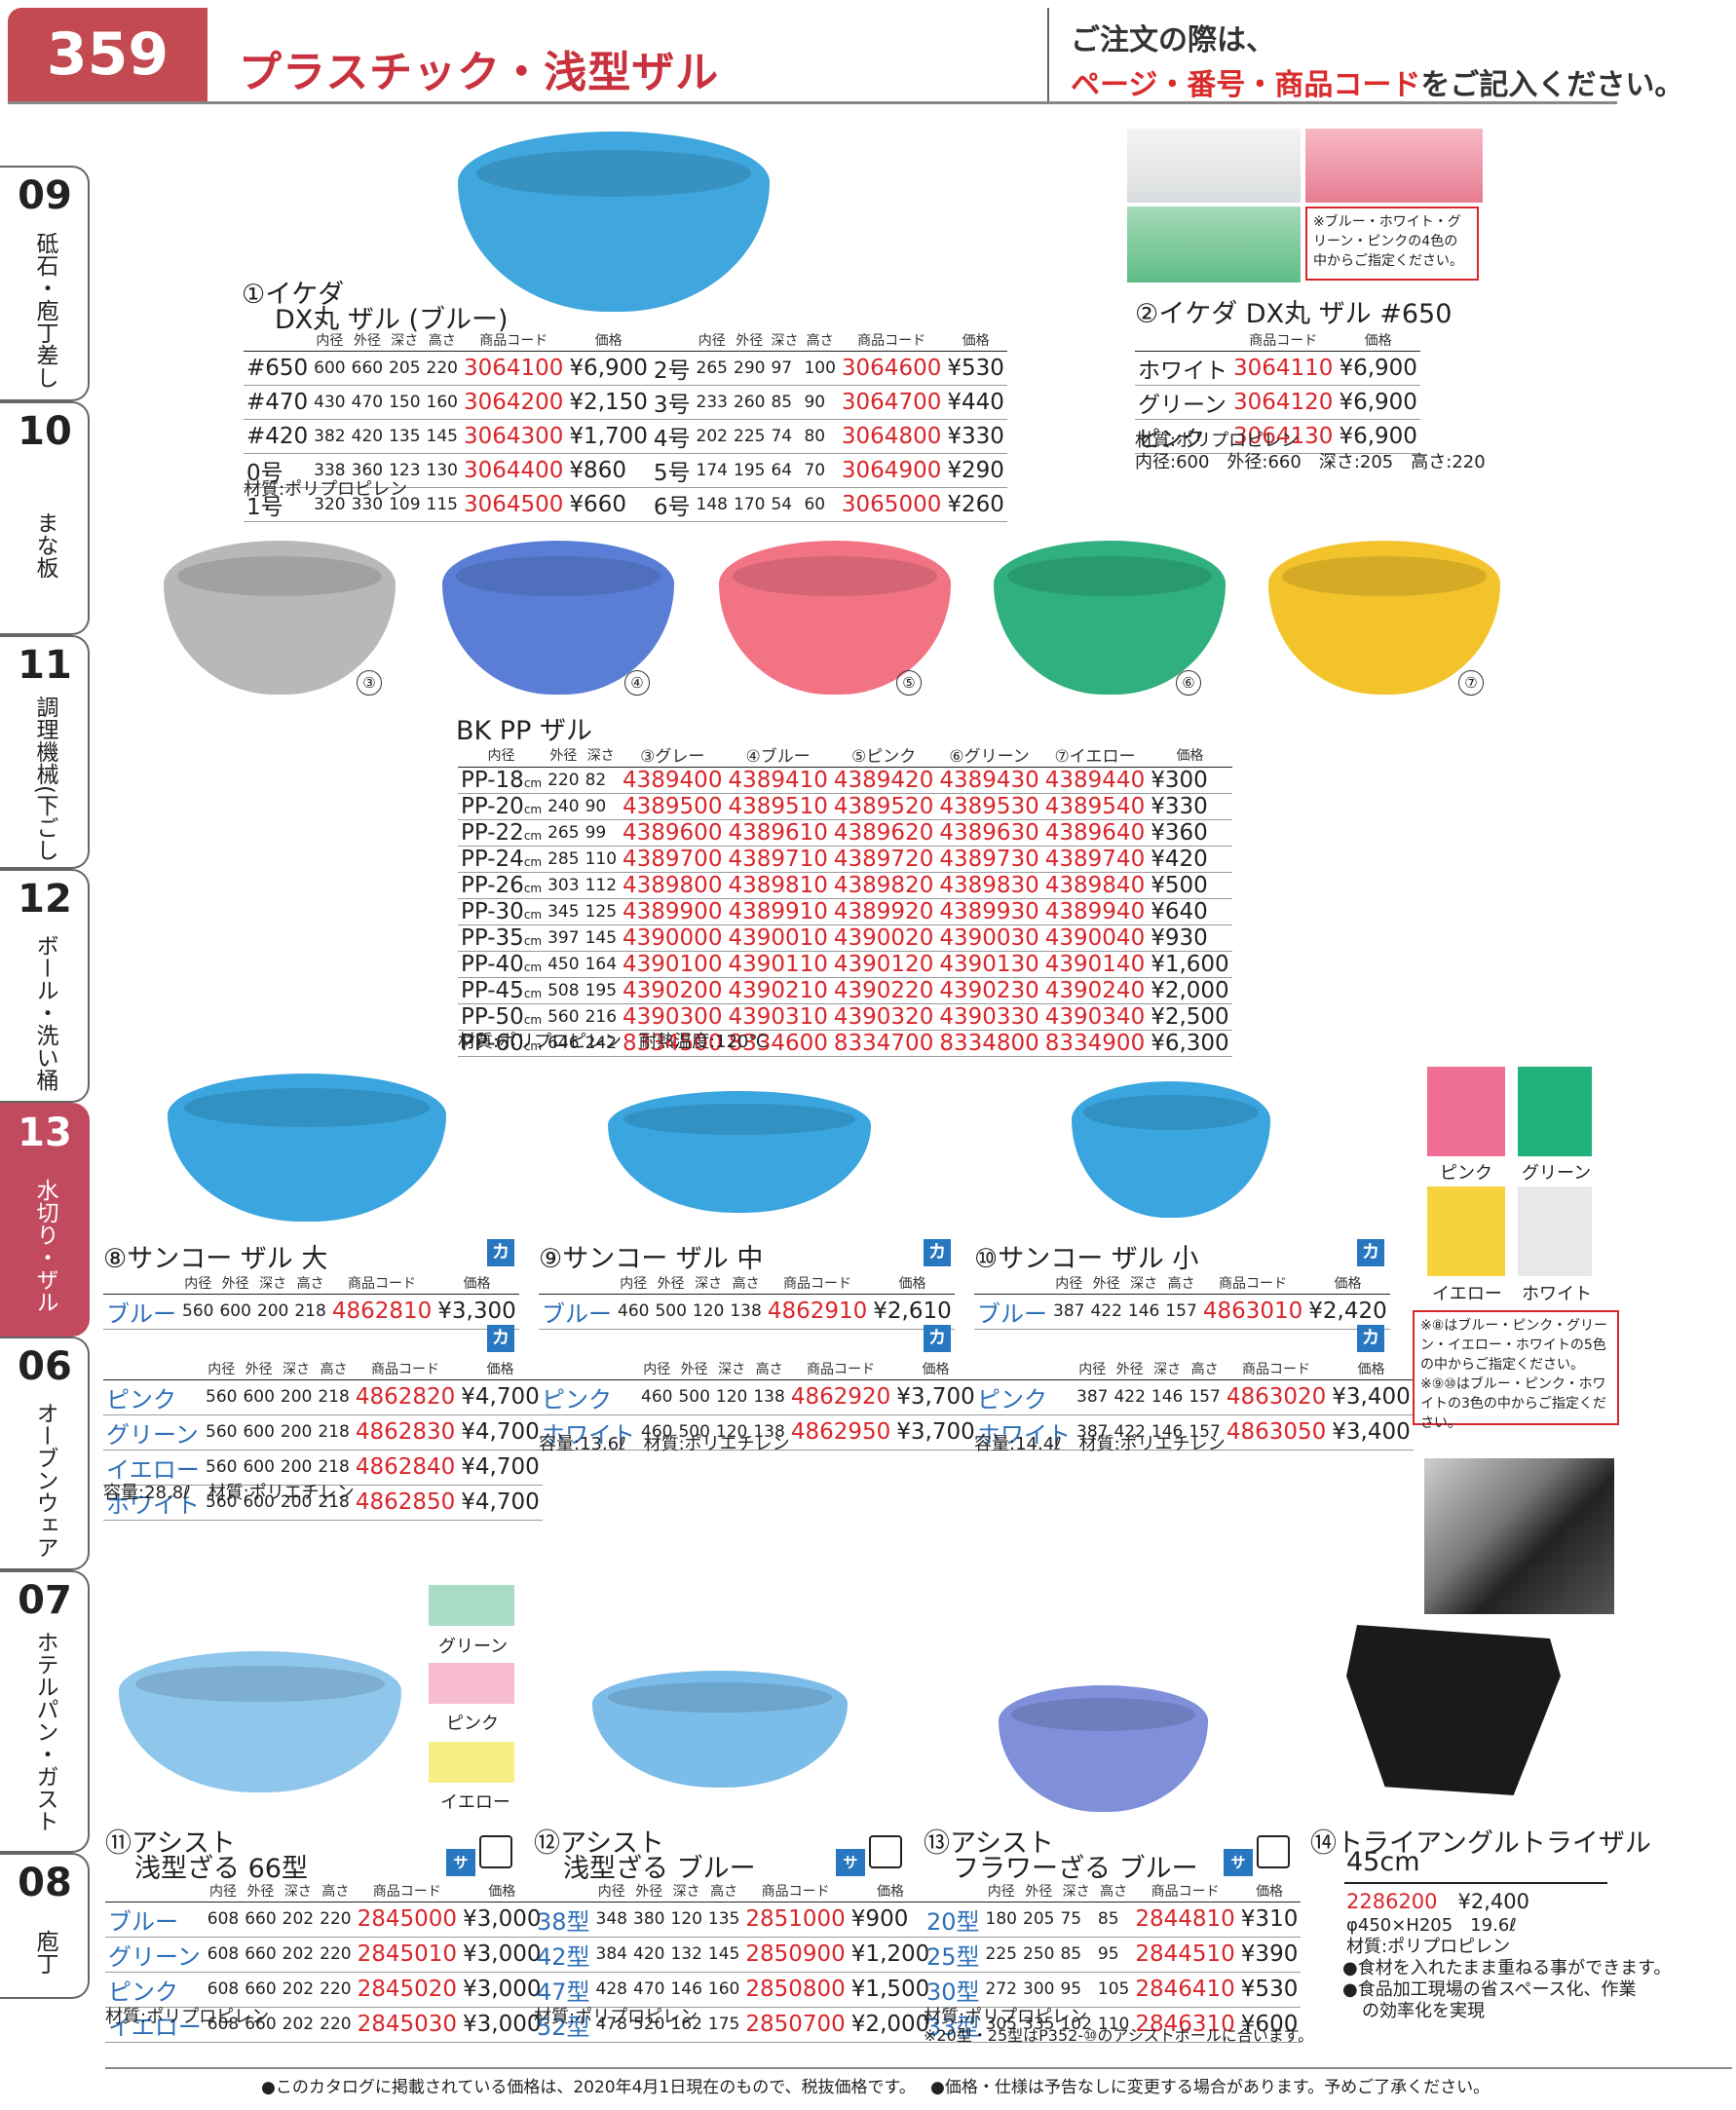  What do you see at coordinates (472, 1724) in the screenshot?
I see `a11-swatch-label-pink: ピンク` at bounding box center [472, 1724].